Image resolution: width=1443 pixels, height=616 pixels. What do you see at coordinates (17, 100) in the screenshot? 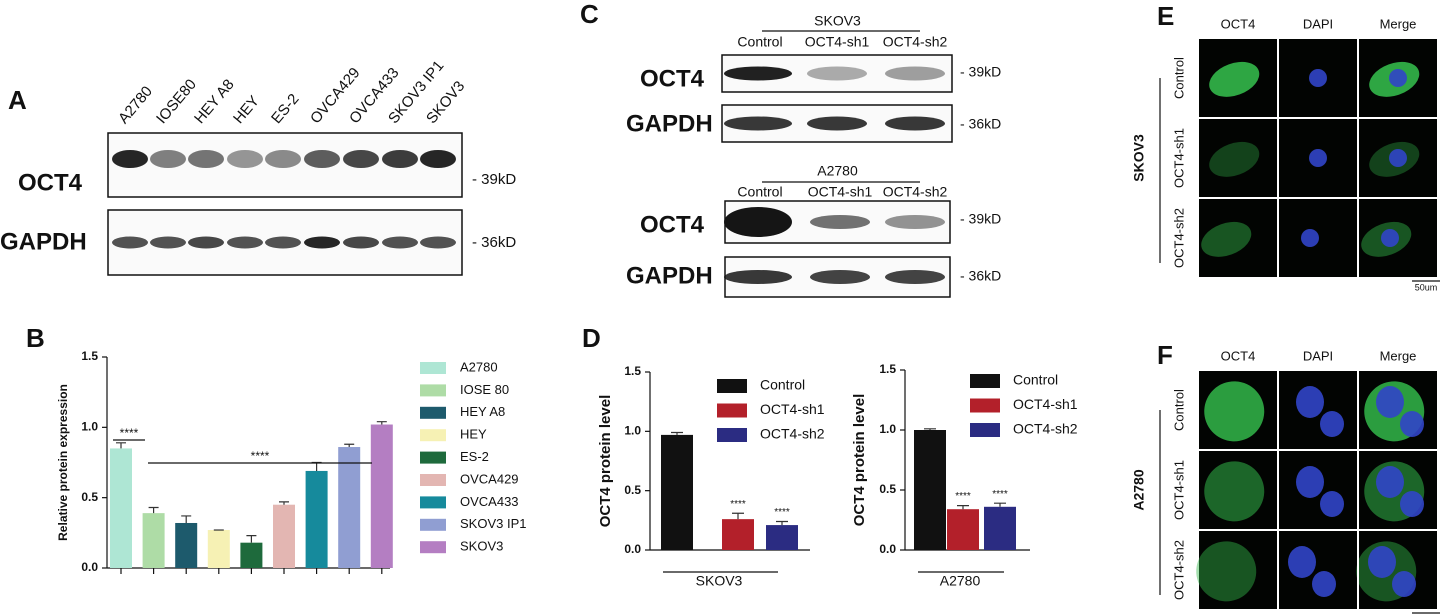
I see `panel-label: A` at bounding box center [17, 100].